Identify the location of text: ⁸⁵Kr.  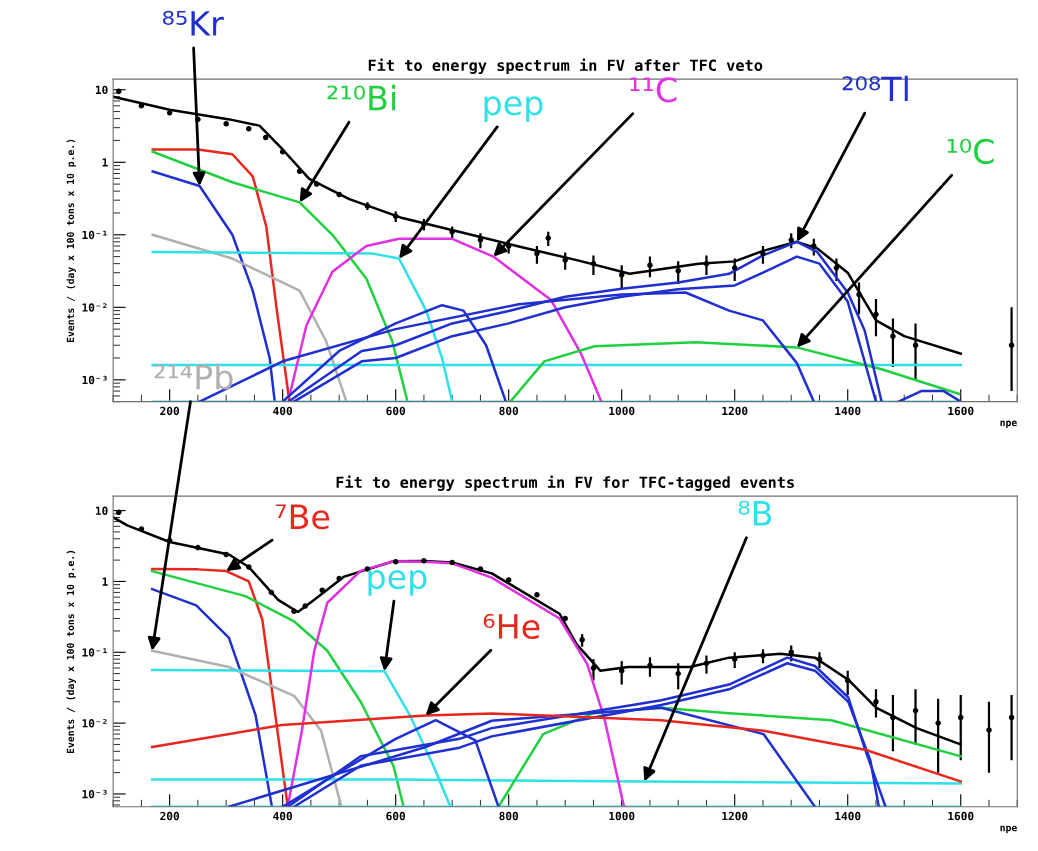
(193, 23).